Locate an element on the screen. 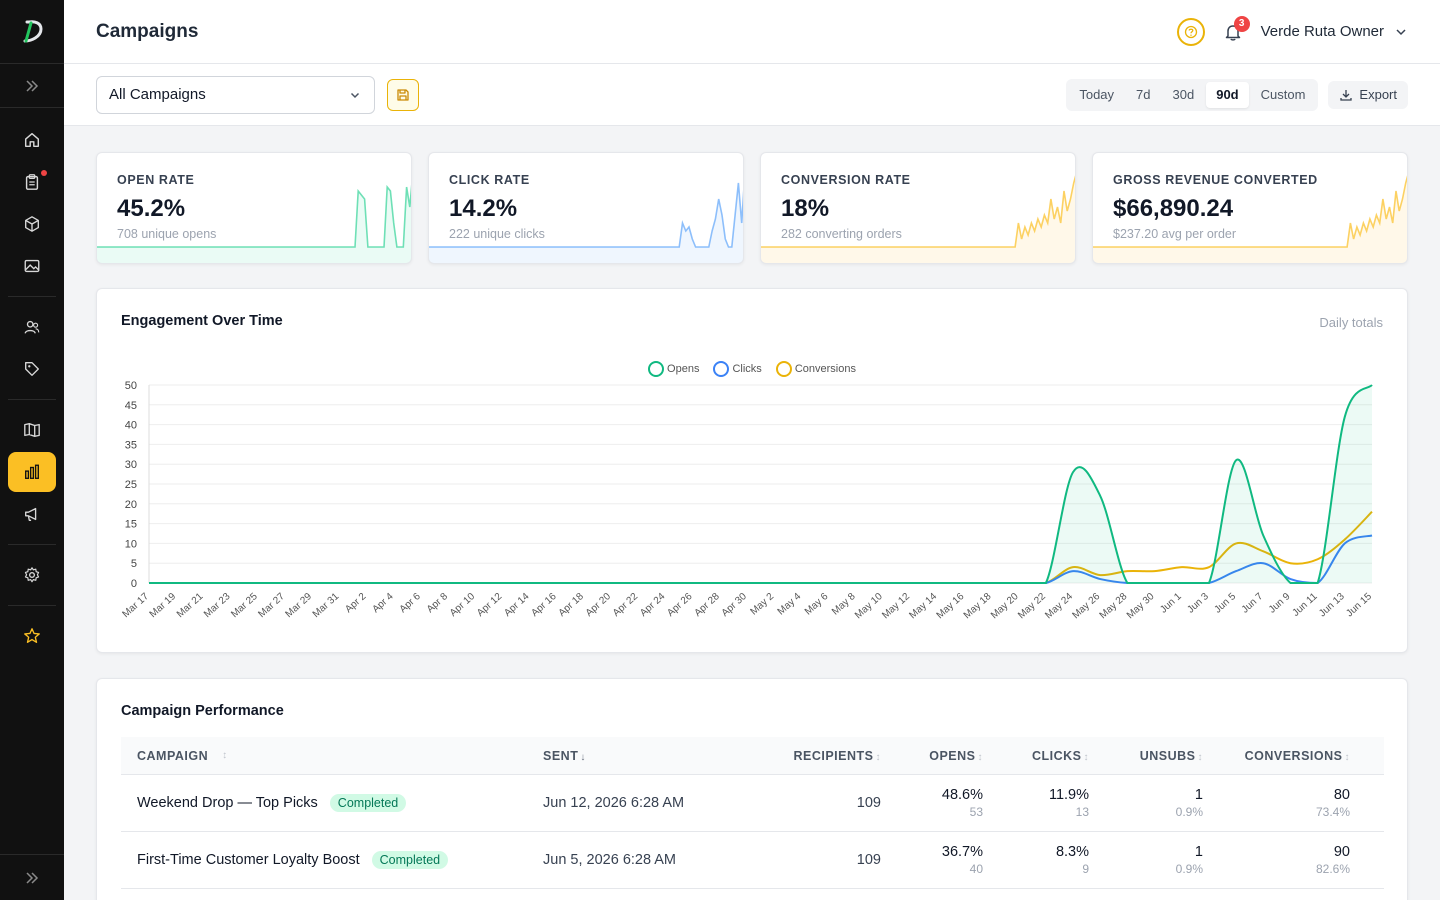  opens-rate: 48.6% is located at coordinates (962, 795).